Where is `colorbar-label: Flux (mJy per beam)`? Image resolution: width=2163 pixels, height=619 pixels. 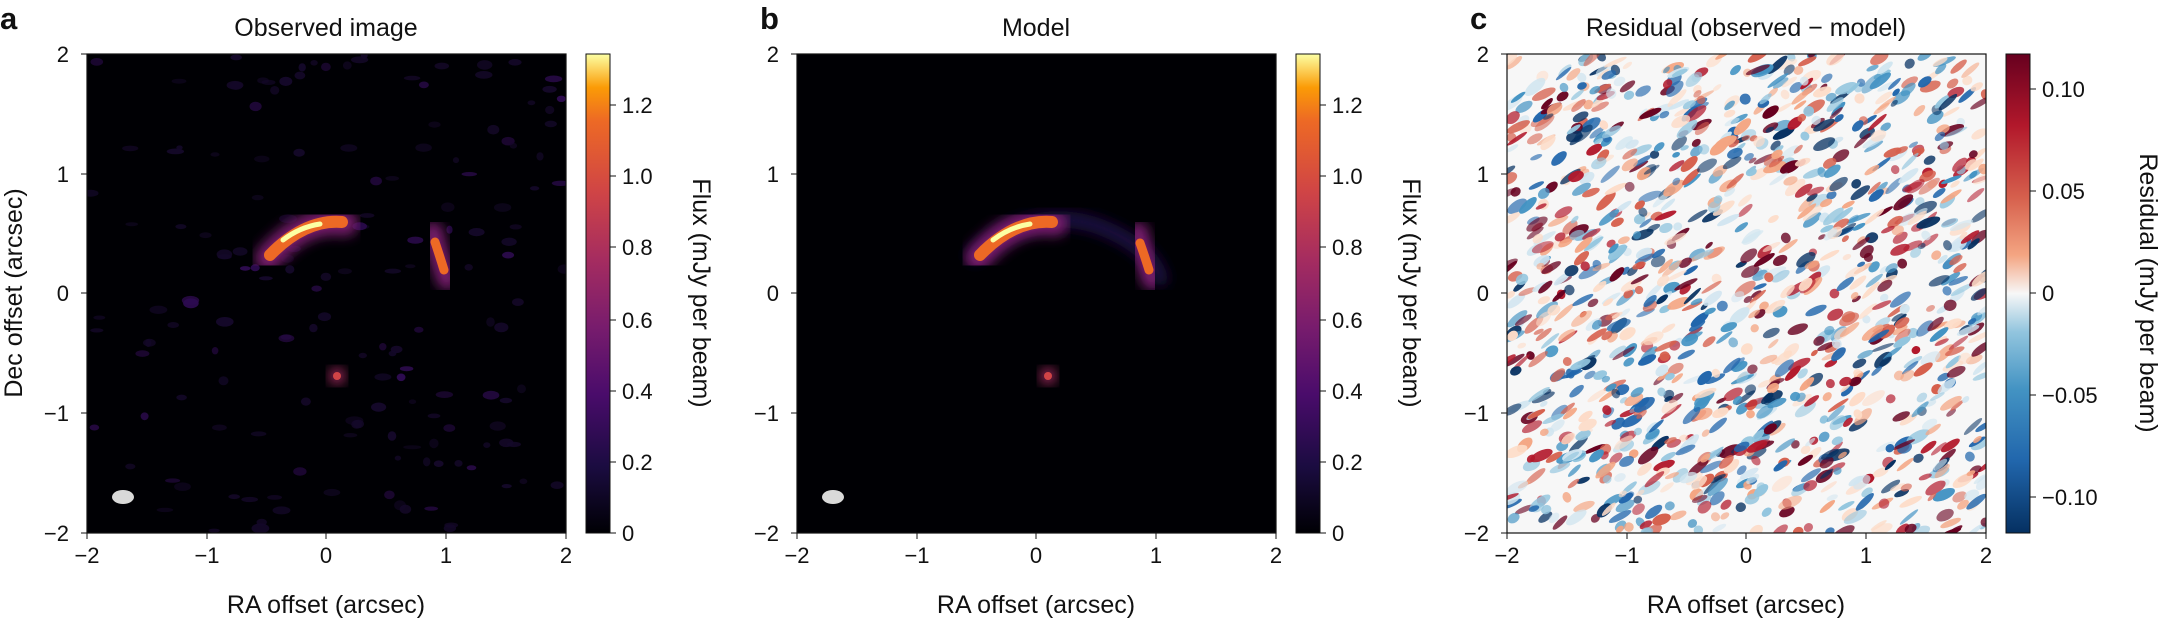 colorbar-label: Flux (mJy per beam) is located at coordinates (701, 292).